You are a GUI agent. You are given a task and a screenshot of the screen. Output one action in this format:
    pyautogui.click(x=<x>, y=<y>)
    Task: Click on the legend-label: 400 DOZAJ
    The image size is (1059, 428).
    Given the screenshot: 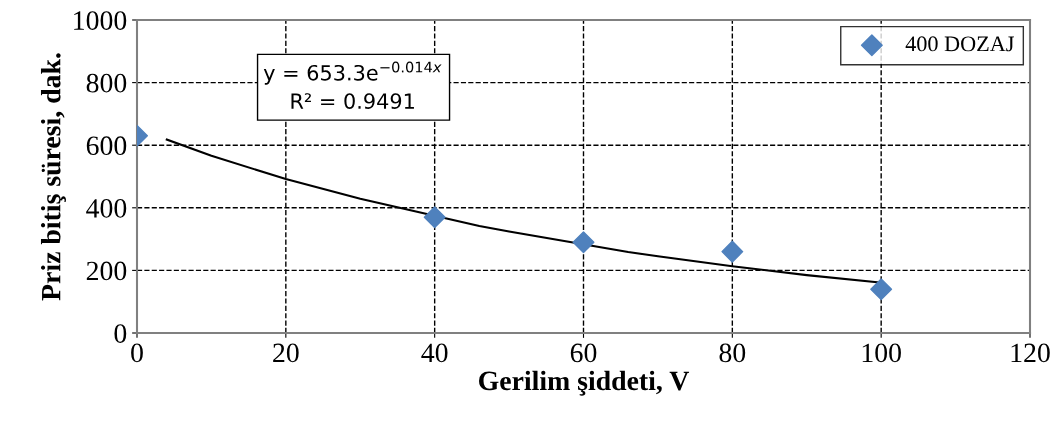 What is the action you would take?
    pyautogui.click(x=959, y=44)
    